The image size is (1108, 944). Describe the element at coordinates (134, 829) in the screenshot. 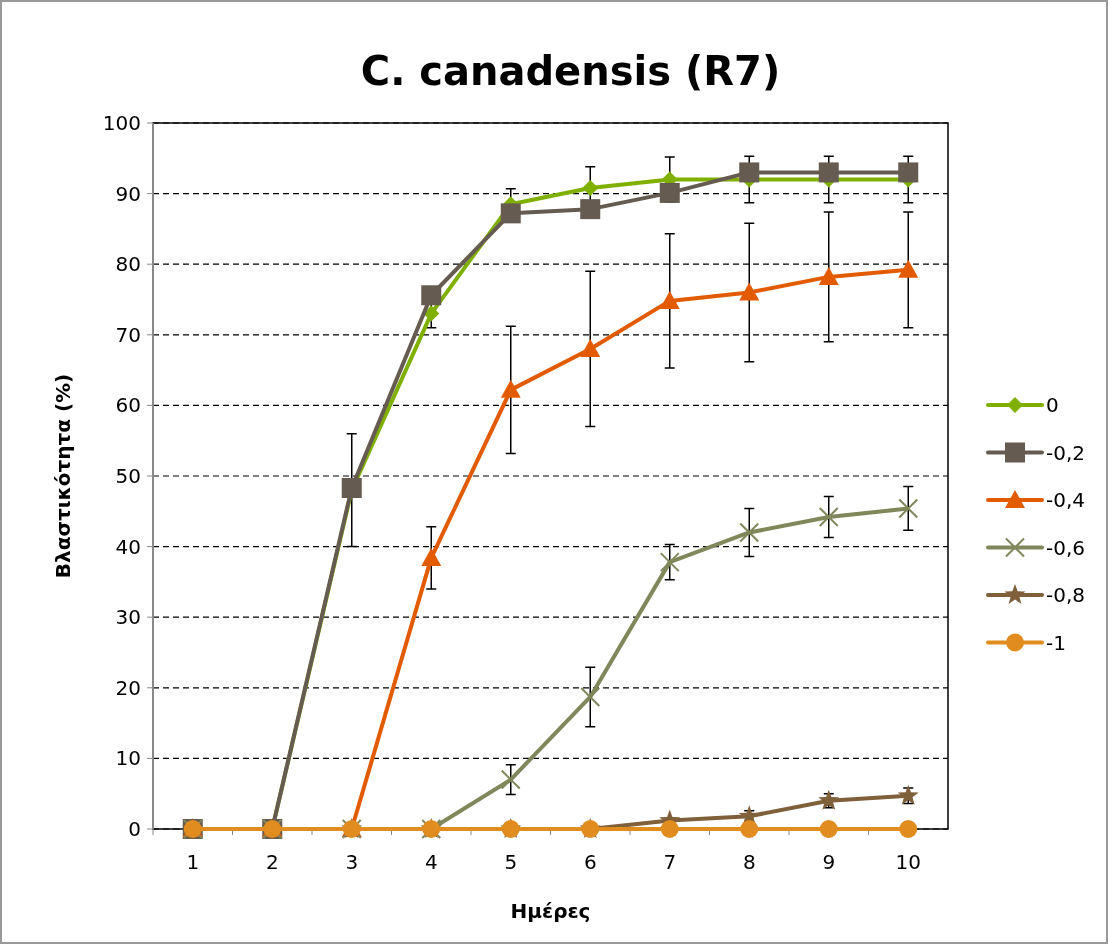

I see `y-tick-label: 0` at that location.